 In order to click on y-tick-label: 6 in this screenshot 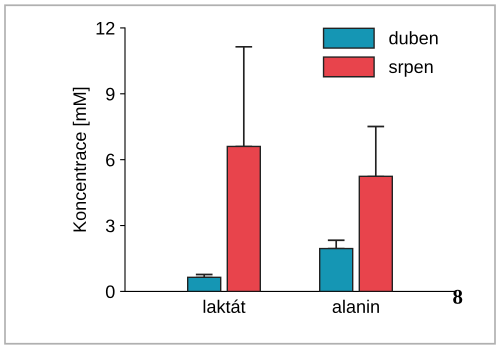, I will do `click(110, 160)`.